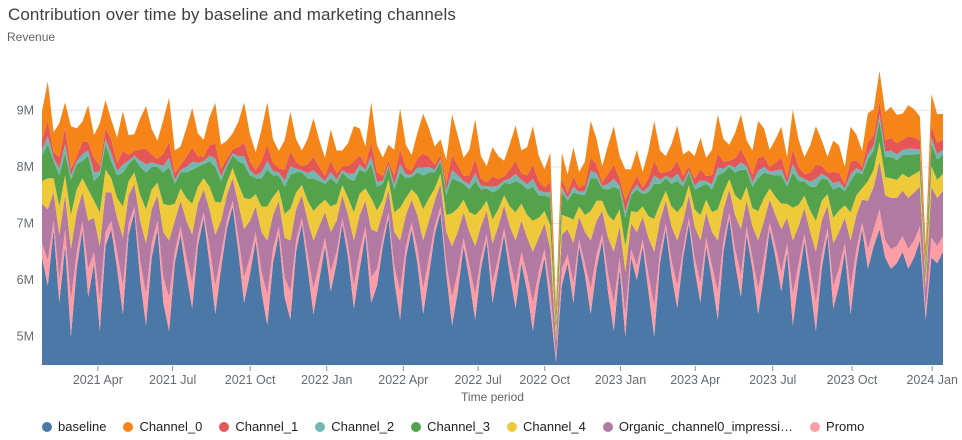  What do you see at coordinates (326, 380) in the screenshot?
I see `x-tick-label: 2022 Jan` at bounding box center [326, 380].